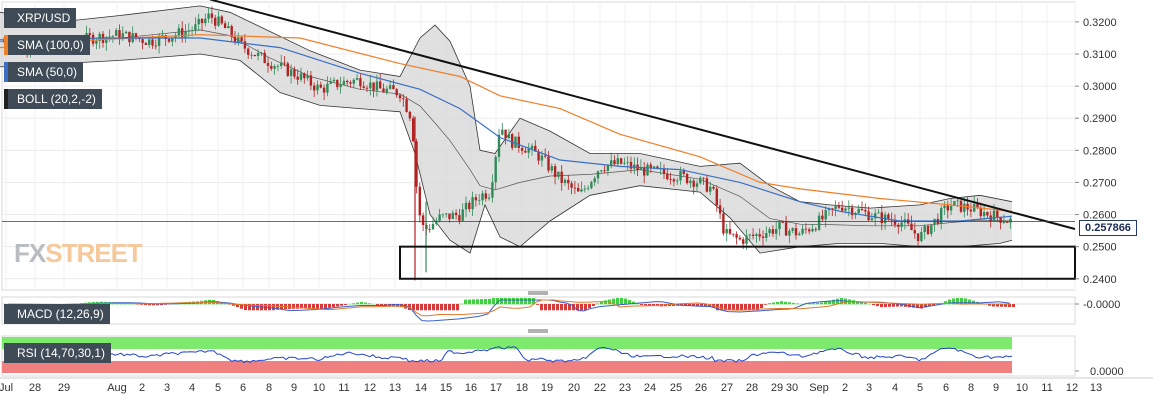 The image size is (1153, 400). Describe the element at coordinates (819, 388) in the screenshot. I see `x-tick-label: Sep` at that location.